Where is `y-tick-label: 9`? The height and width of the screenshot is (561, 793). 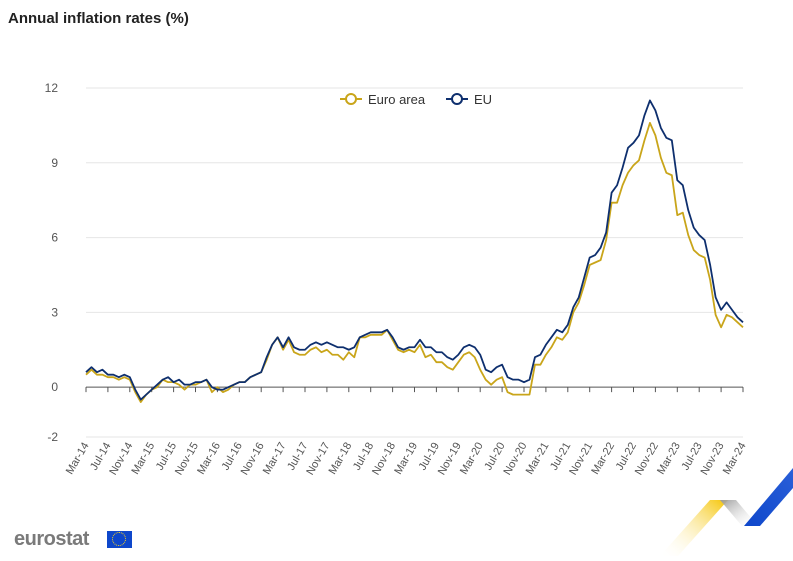
y-tick-label: 9 is located at coordinates (54, 163).